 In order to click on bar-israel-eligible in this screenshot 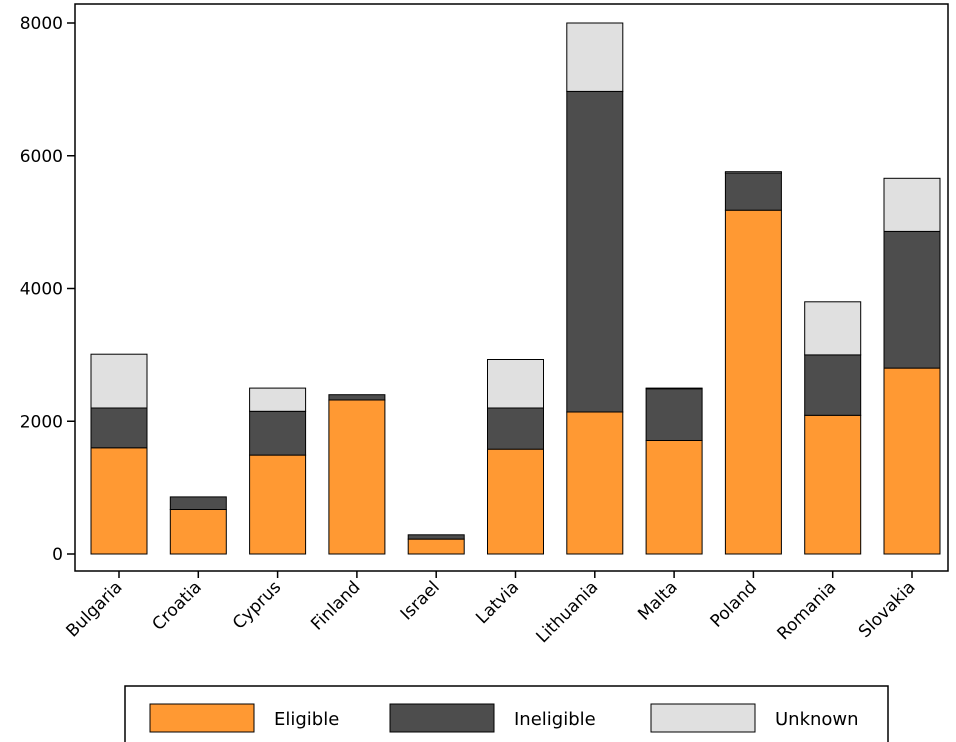, I will do `click(436, 546)`.